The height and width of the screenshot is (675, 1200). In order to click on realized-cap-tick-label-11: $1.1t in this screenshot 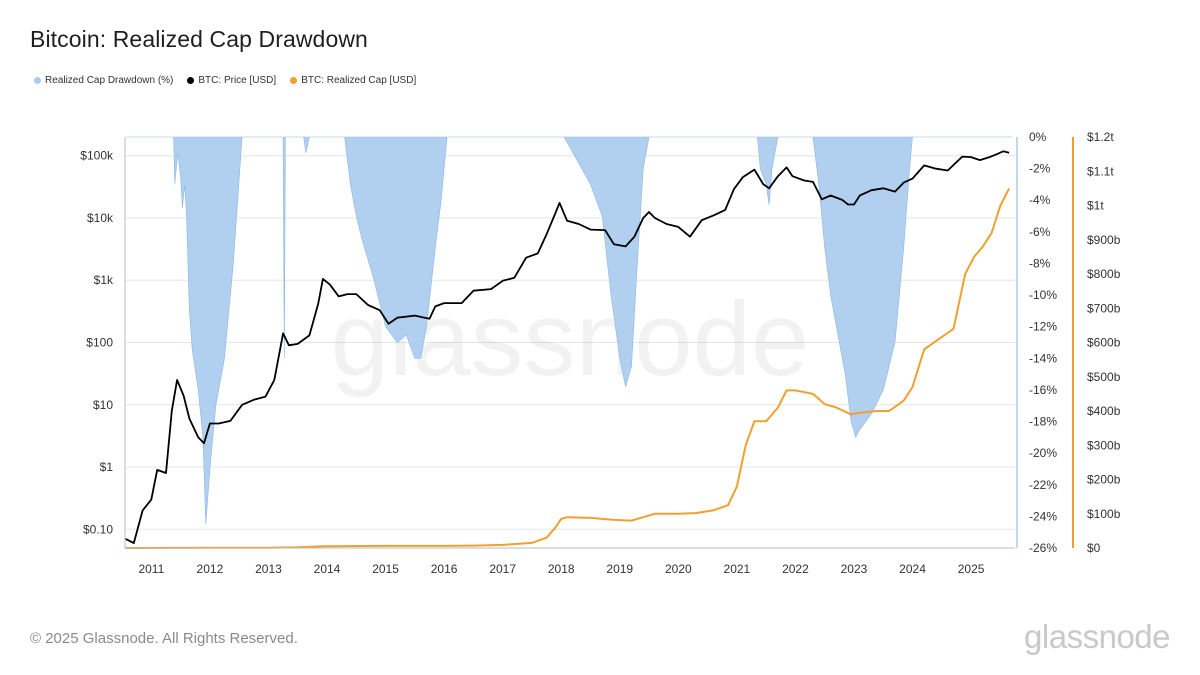, I will do `click(1100, 171)`.